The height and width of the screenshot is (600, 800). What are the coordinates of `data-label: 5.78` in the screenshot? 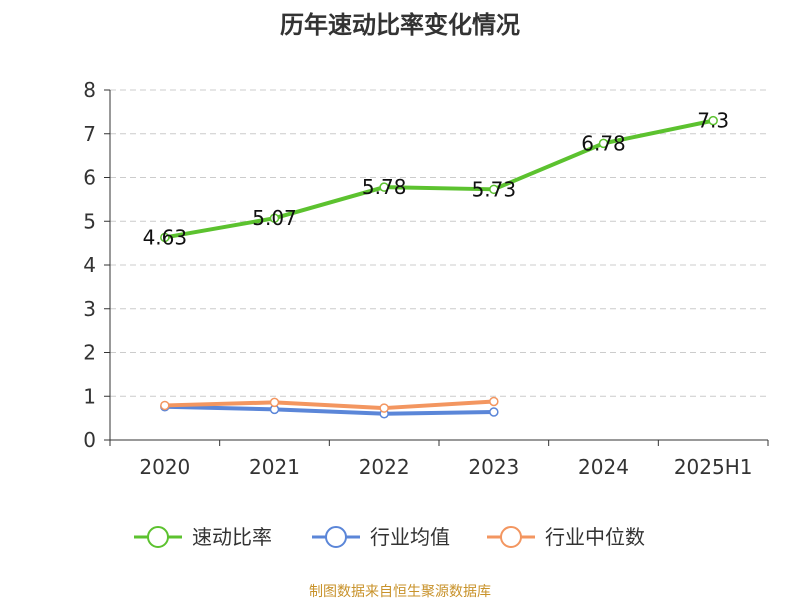 It's located at (384, 187).